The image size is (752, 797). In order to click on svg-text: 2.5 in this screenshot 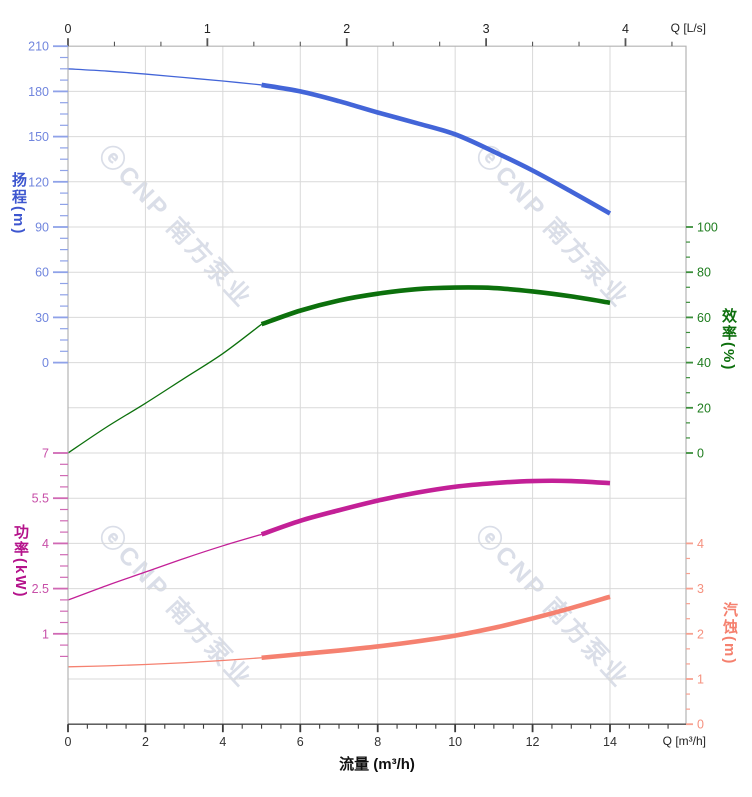, I will do `click(40, 589)`.